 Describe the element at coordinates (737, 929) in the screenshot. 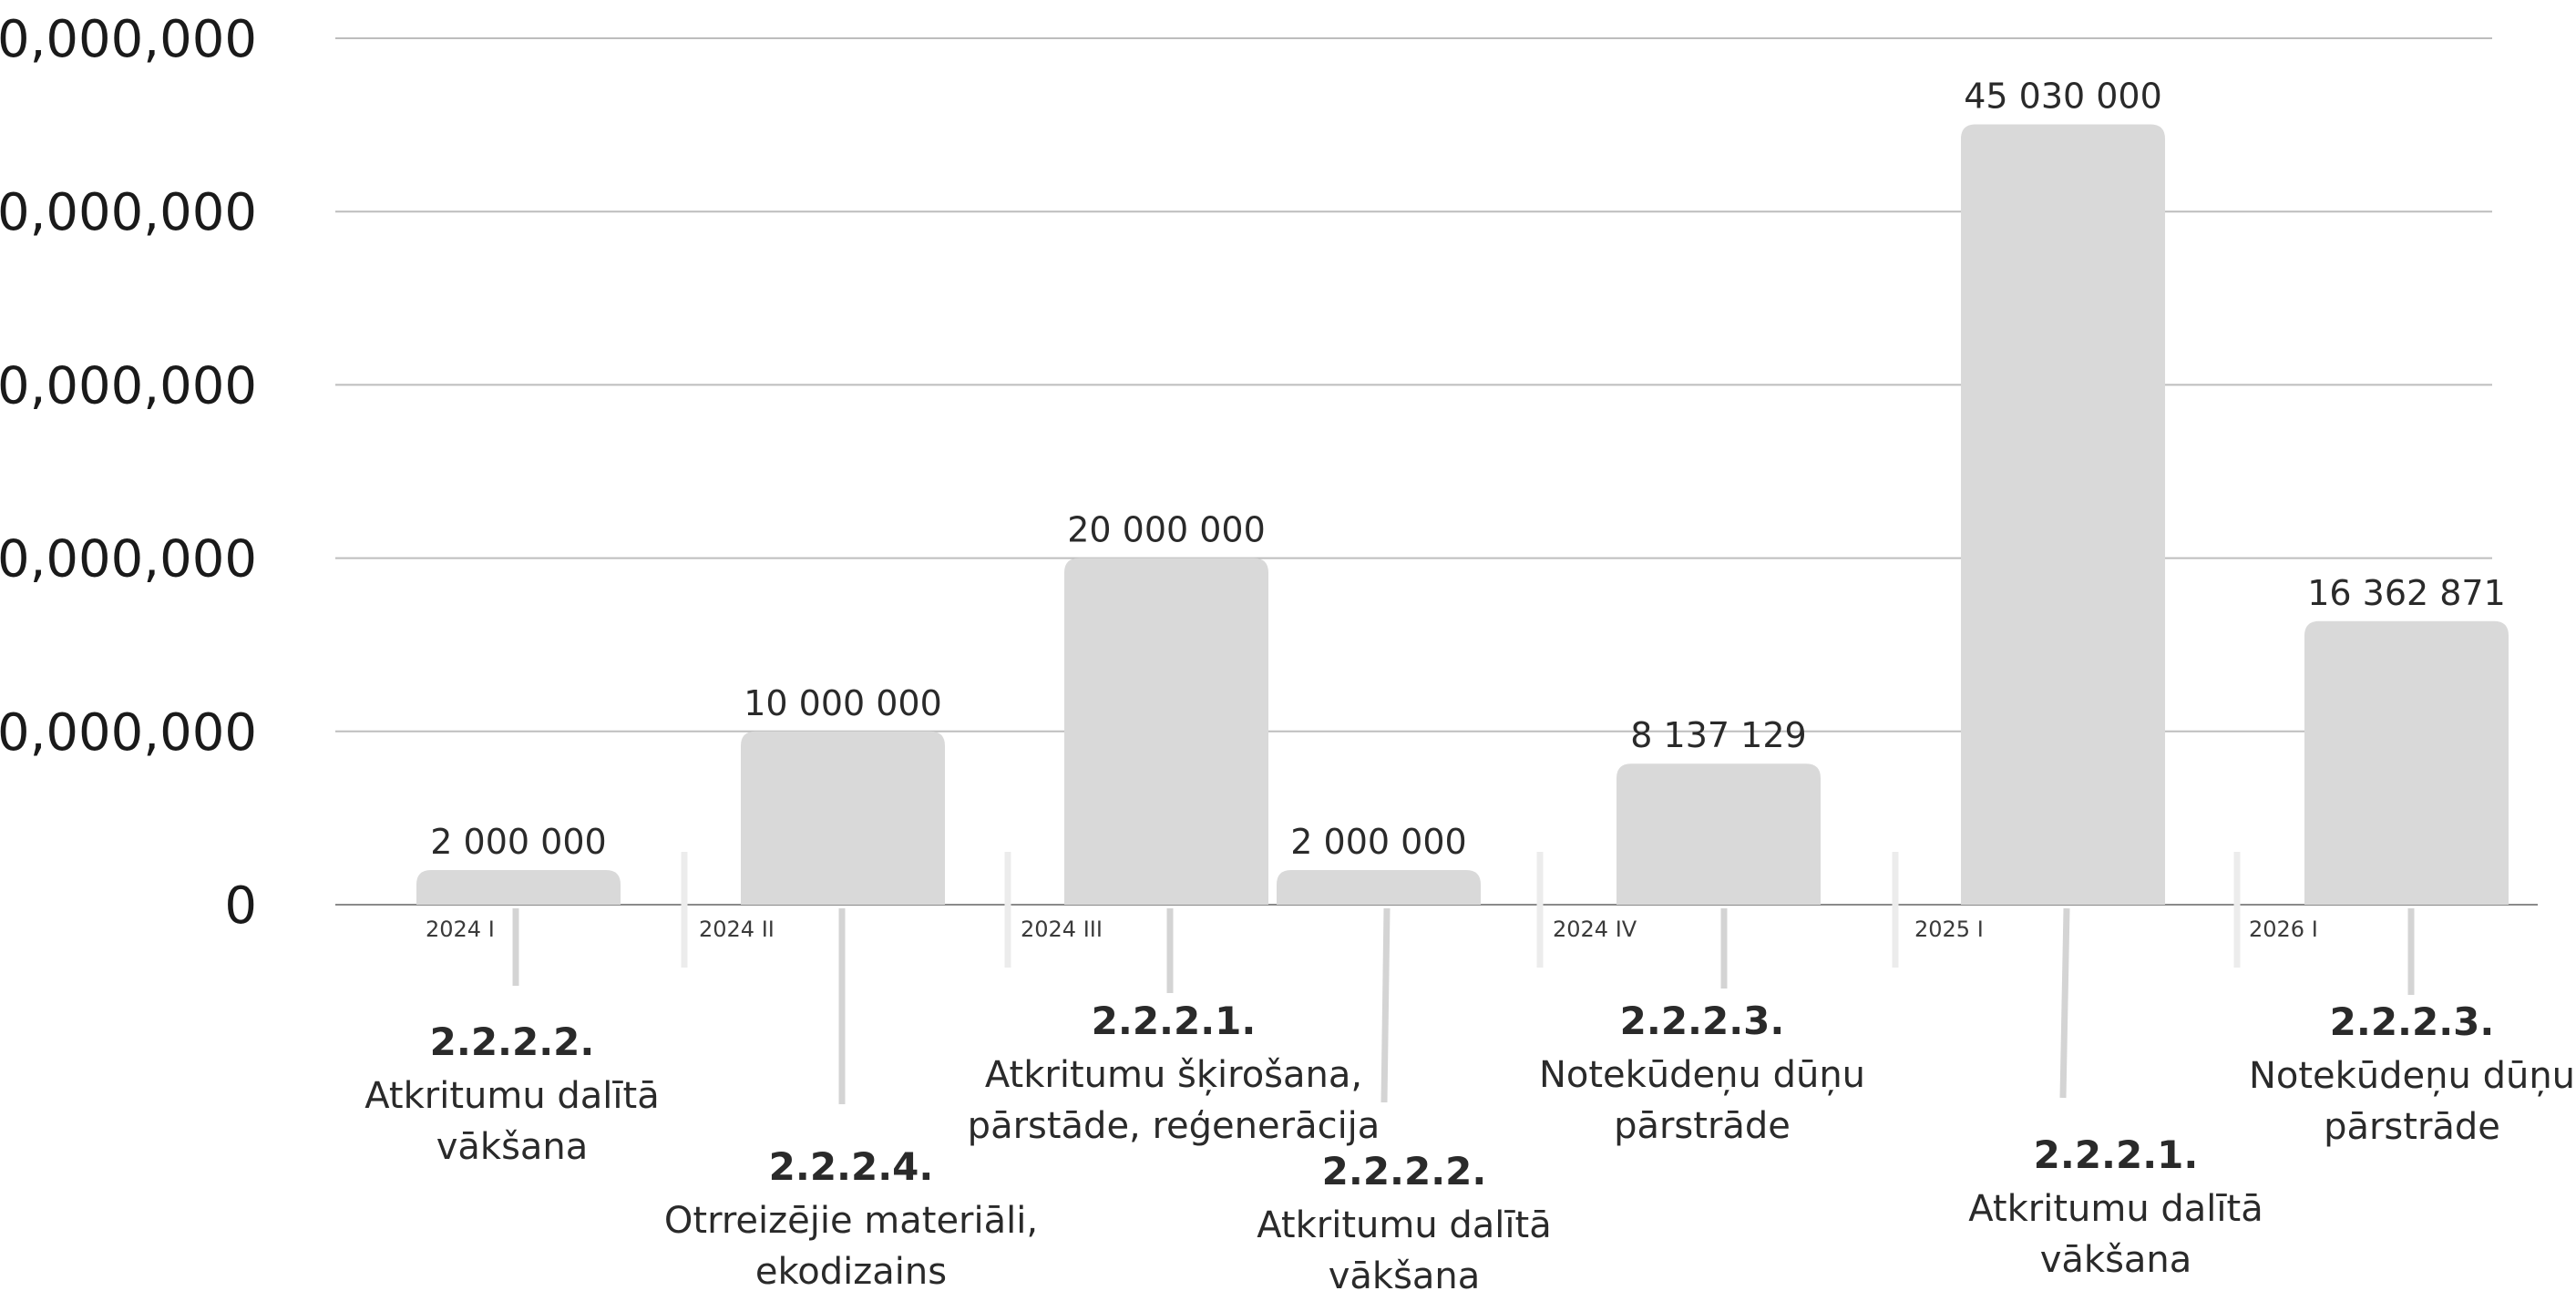

I see `period-label: 2024 II` at that location.